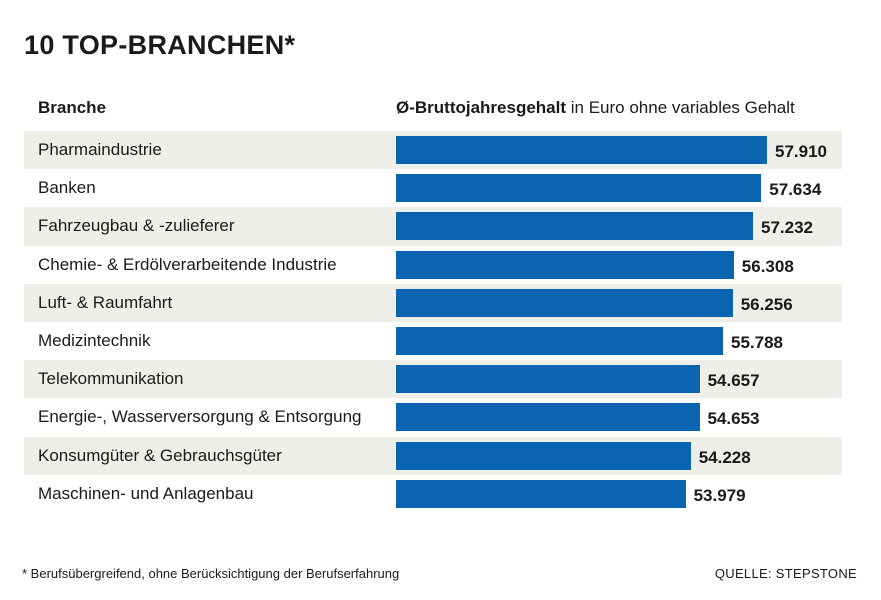 This screenshot has width=881, height=600. What do you see at coordinates (67, 188) in the screenshot?
I see `category-label: Banken` at bounding box center [67, 188].